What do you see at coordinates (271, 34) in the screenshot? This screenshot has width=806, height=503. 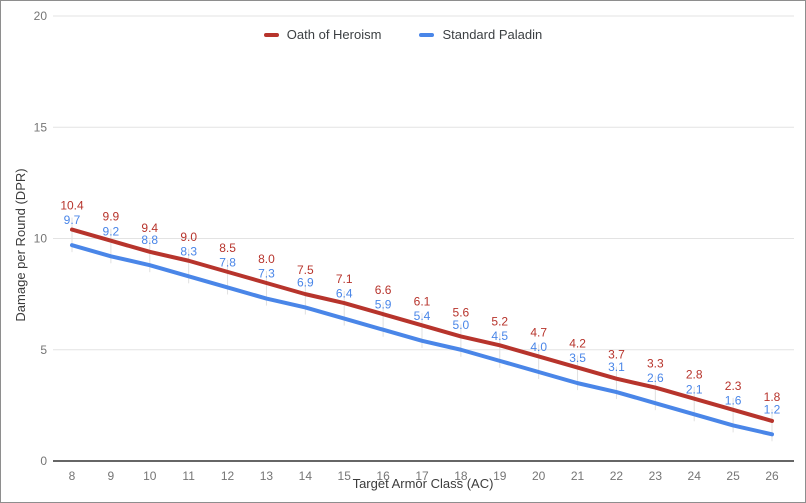 I see `legend-swatch-red` at bounding box center [271, 34].